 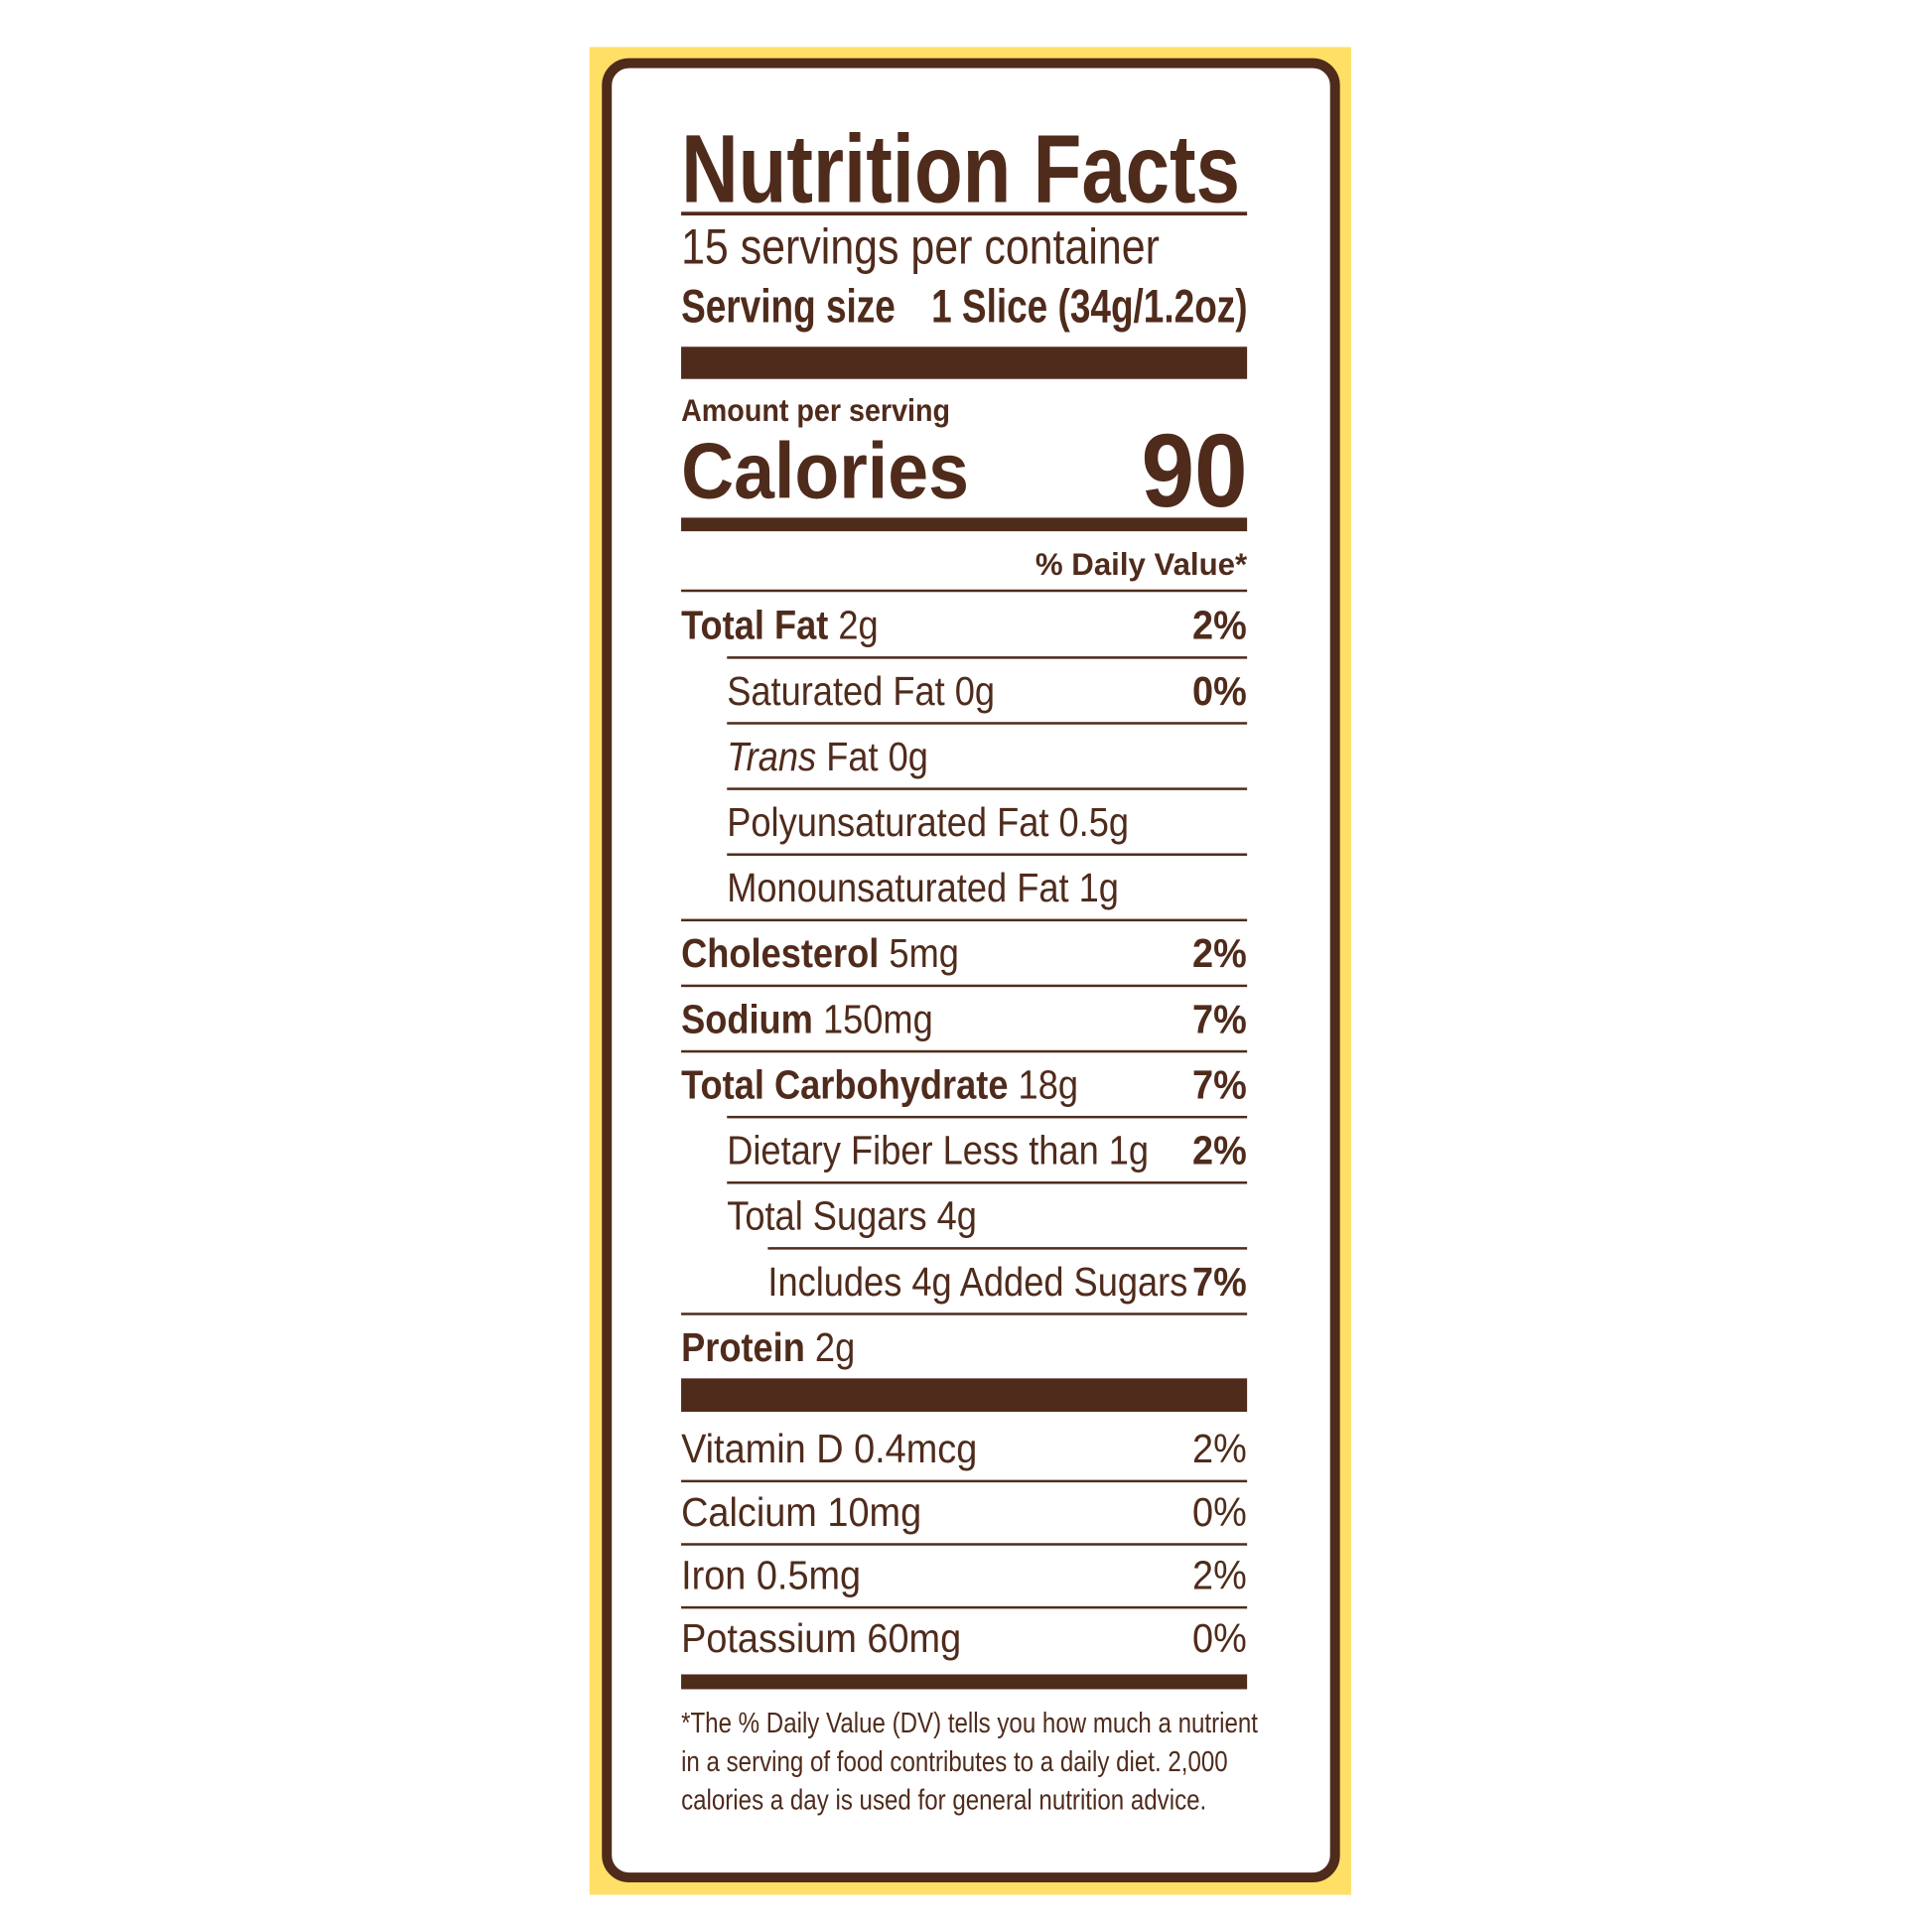 What do you see at coordinates (916, 1448) in the screenshot?
I see `vitamin-amount: 0.4mcg` at bounding box center [916, 1448].